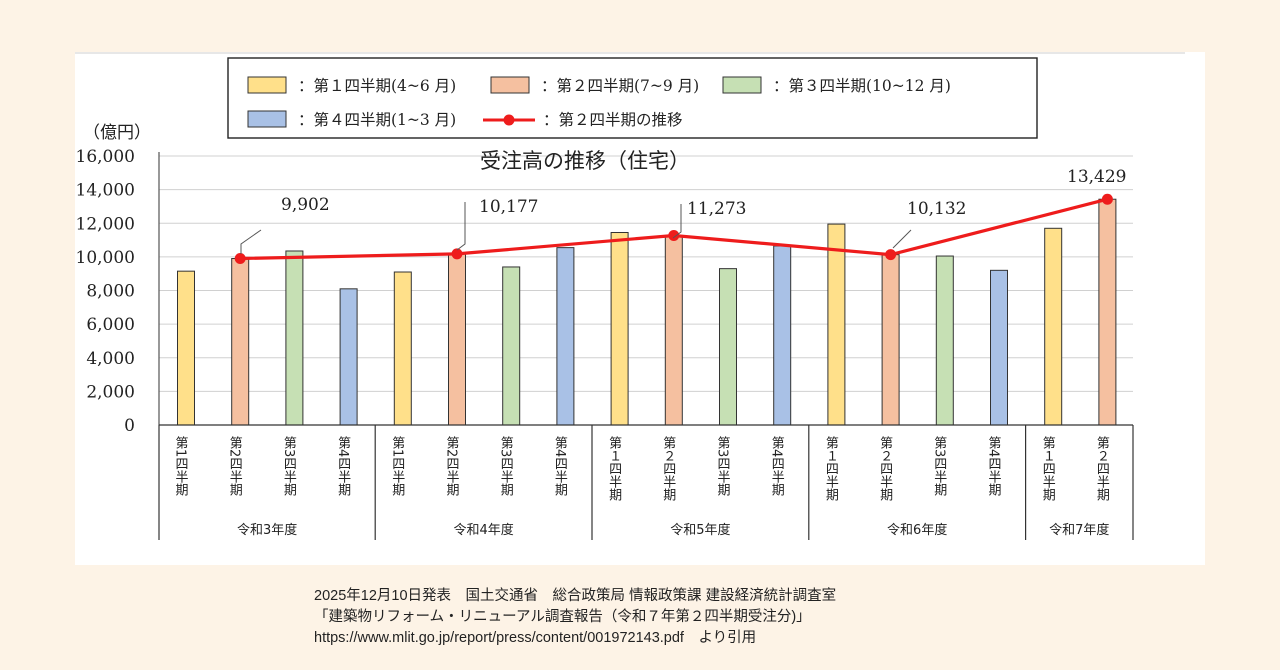  Describe the element at coordinates (510, 85) in the screenshot. I see `legend-swatch-q2` at that location.